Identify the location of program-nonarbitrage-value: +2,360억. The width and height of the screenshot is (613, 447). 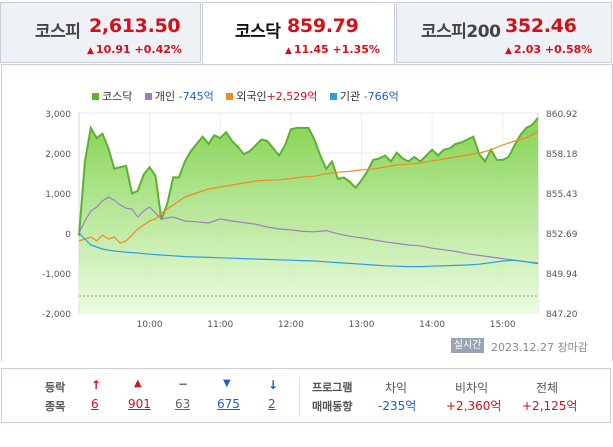
(474, 406).